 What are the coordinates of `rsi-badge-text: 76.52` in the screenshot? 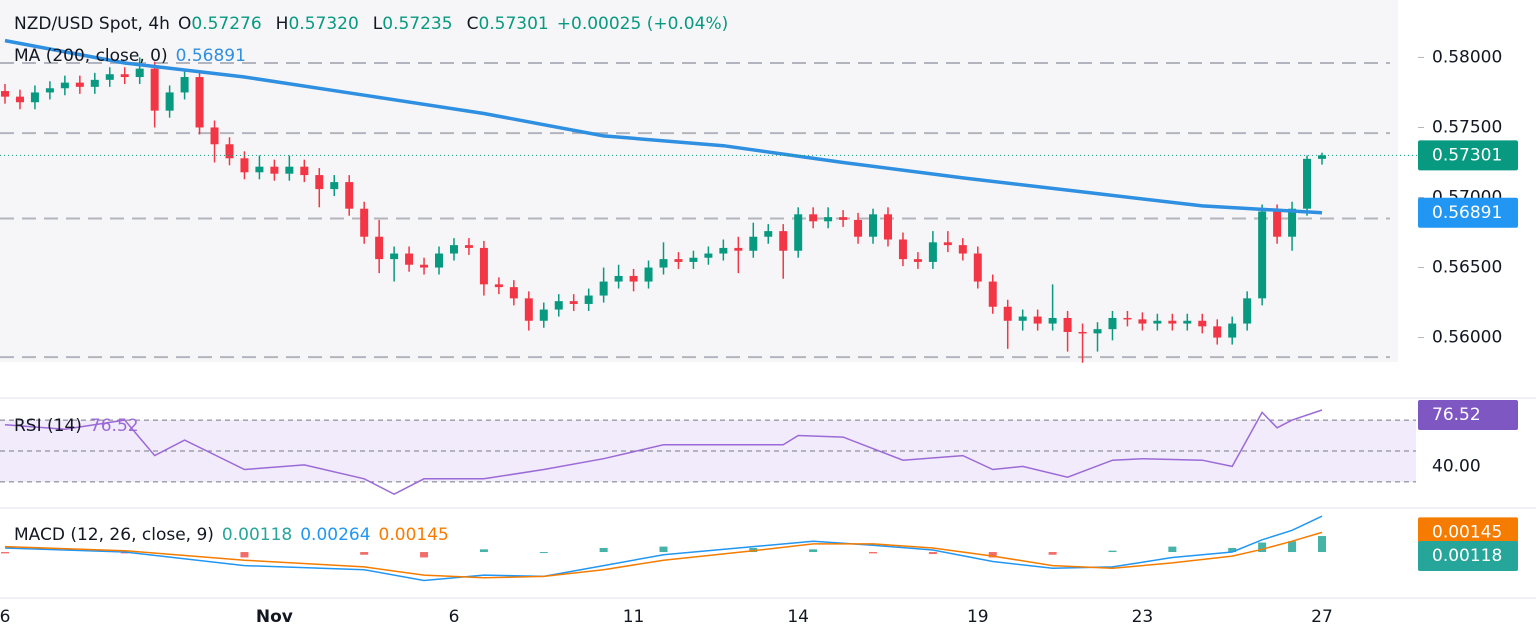 It's located at (1456, 415).